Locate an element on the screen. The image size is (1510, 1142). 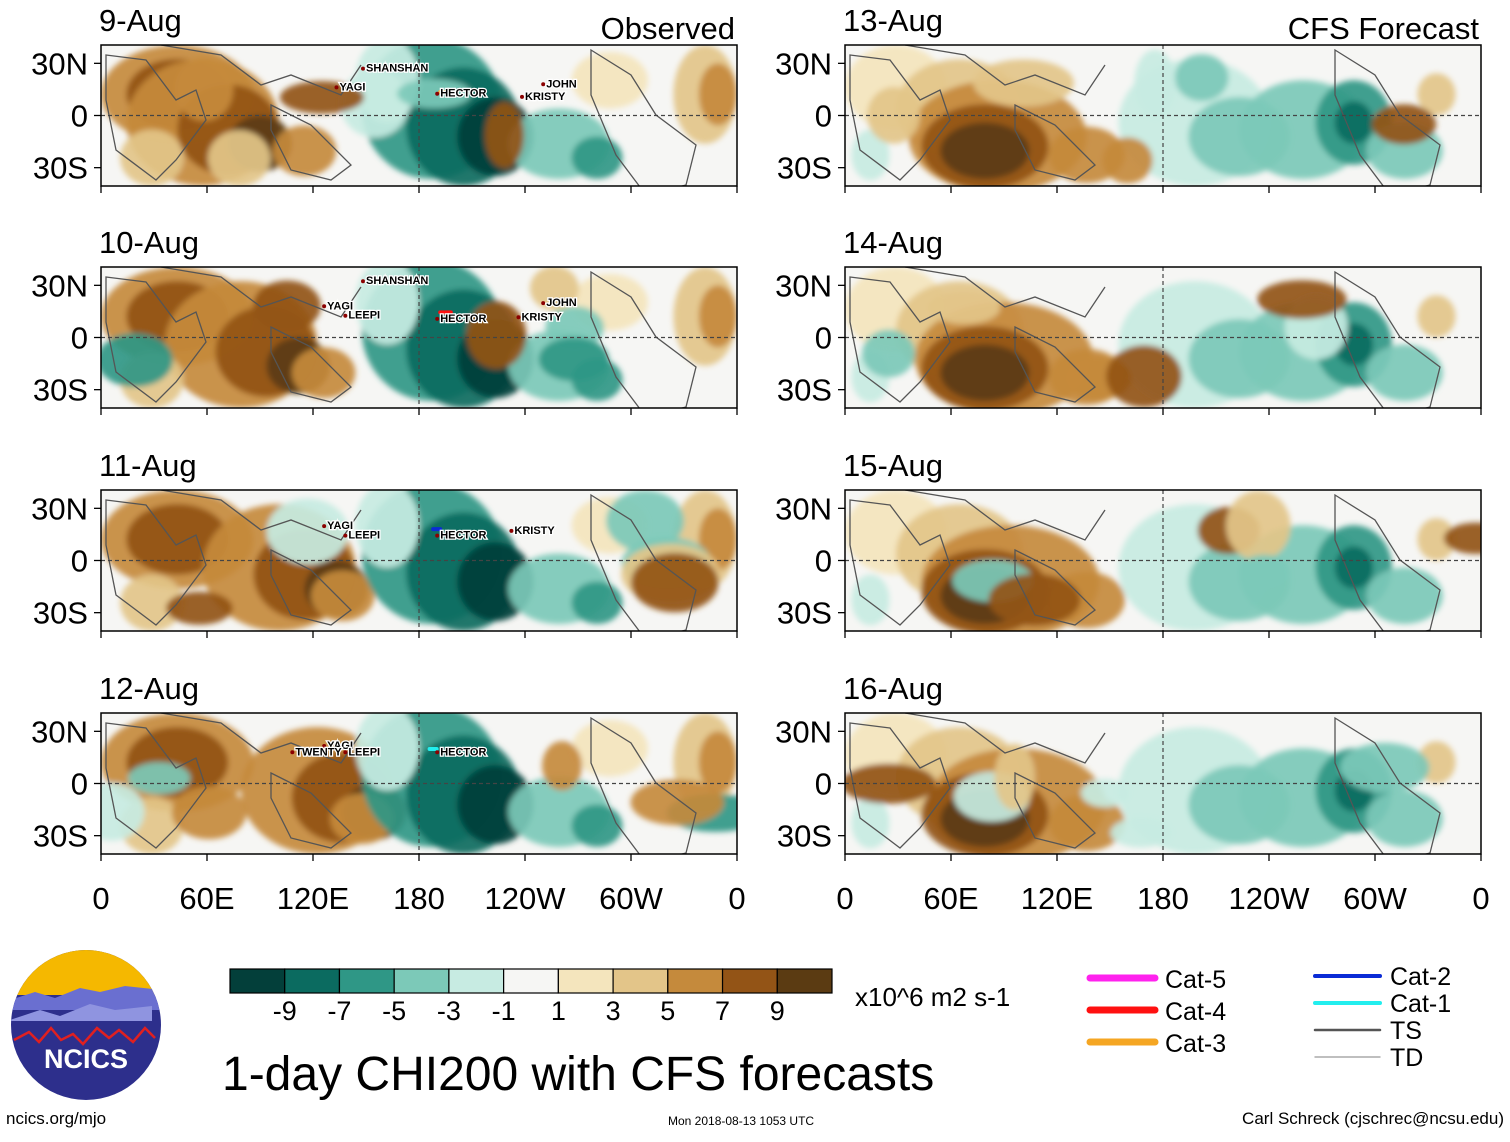
lon-label: 0 is located at coordinates (100, 898).